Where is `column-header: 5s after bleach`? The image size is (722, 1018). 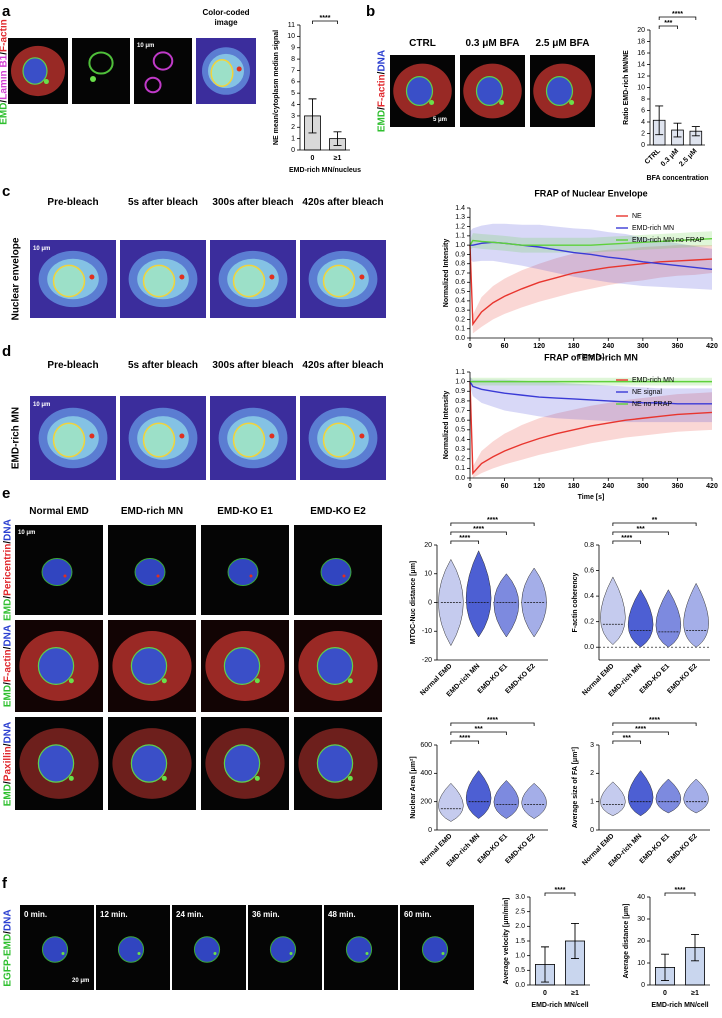
column-header: 5s after bleach is located at coordinates (163, 202).